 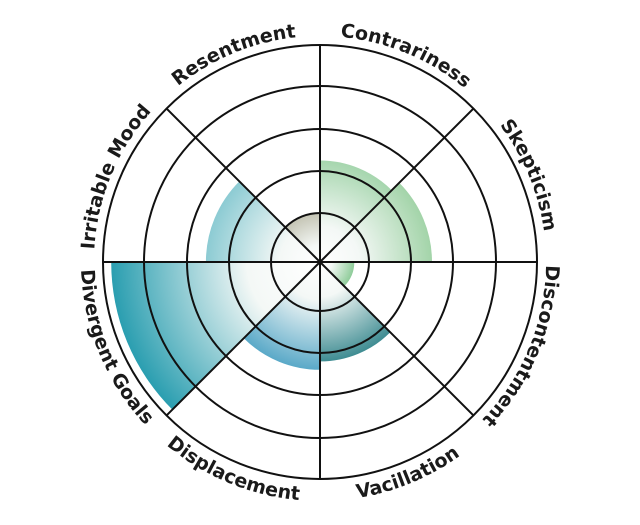 What do you see at coordinates (337, 274) in the screenshot?
I see `sector-discontentment` at bounding box center [337, 274].